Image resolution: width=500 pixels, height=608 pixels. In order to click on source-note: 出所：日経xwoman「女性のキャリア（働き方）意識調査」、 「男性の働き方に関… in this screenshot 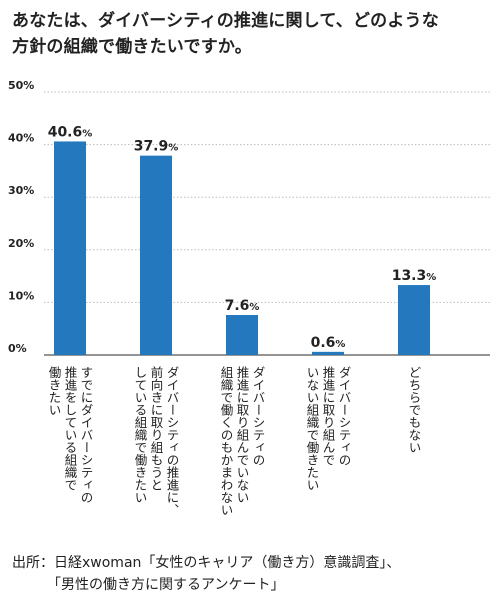, I will do `click(252, 574)`.